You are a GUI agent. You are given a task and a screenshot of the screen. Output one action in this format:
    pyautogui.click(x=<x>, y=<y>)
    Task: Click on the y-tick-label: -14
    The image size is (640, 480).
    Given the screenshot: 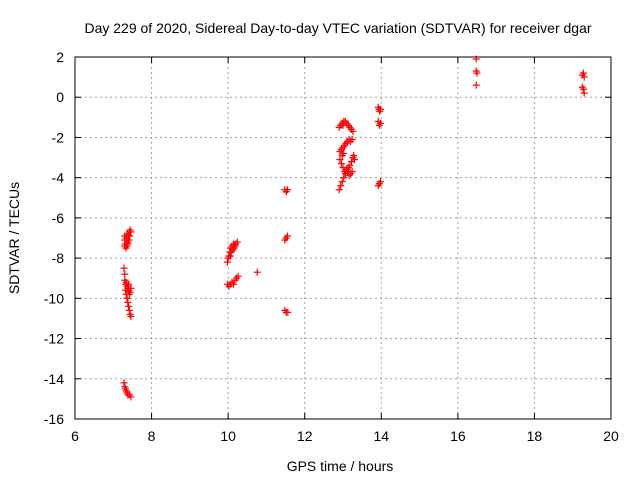 What is the action you would take?
    pyautogui.click(x=54, y=379)
    